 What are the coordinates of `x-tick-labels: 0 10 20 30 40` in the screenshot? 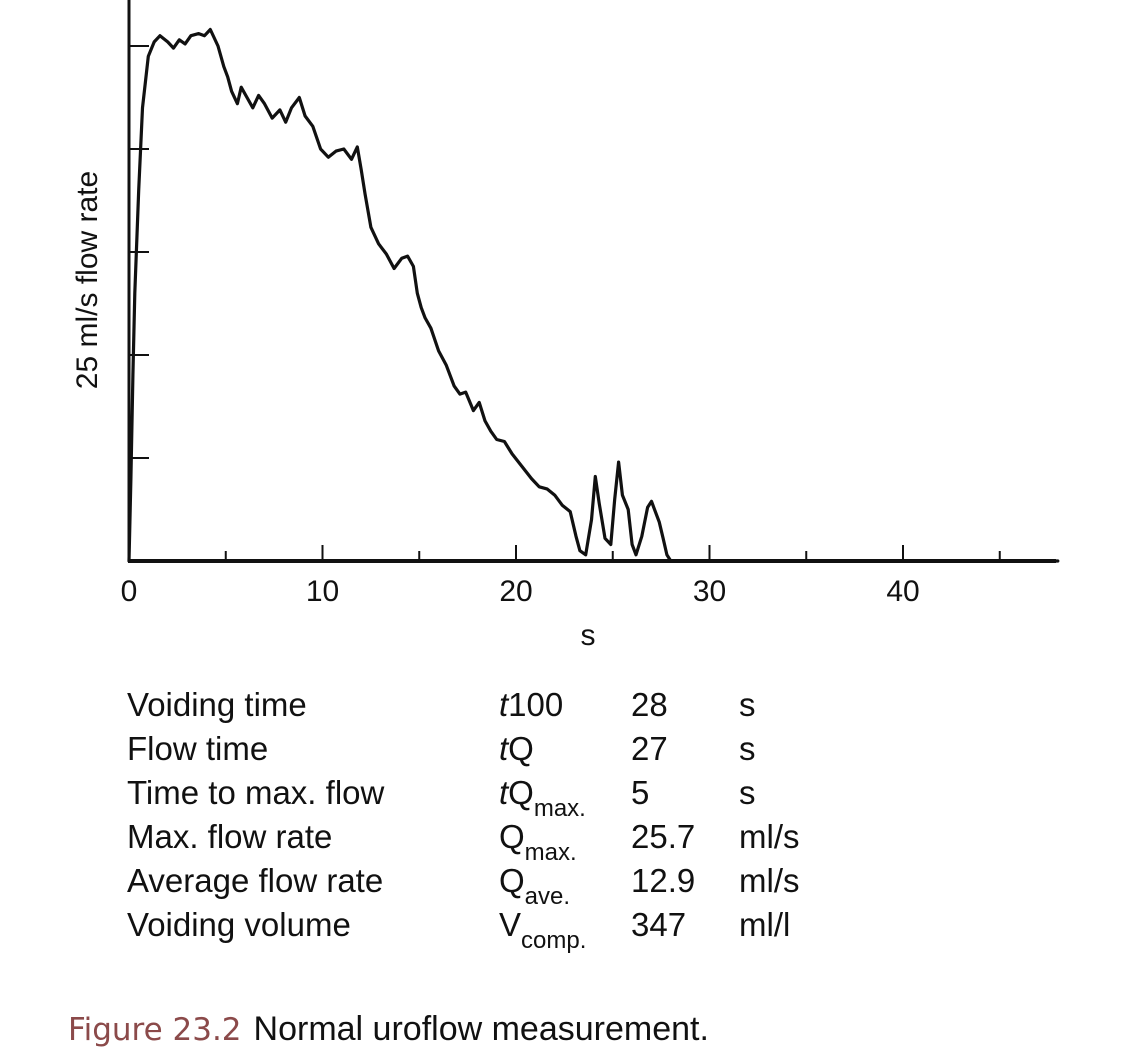 It's located at (520, 591).